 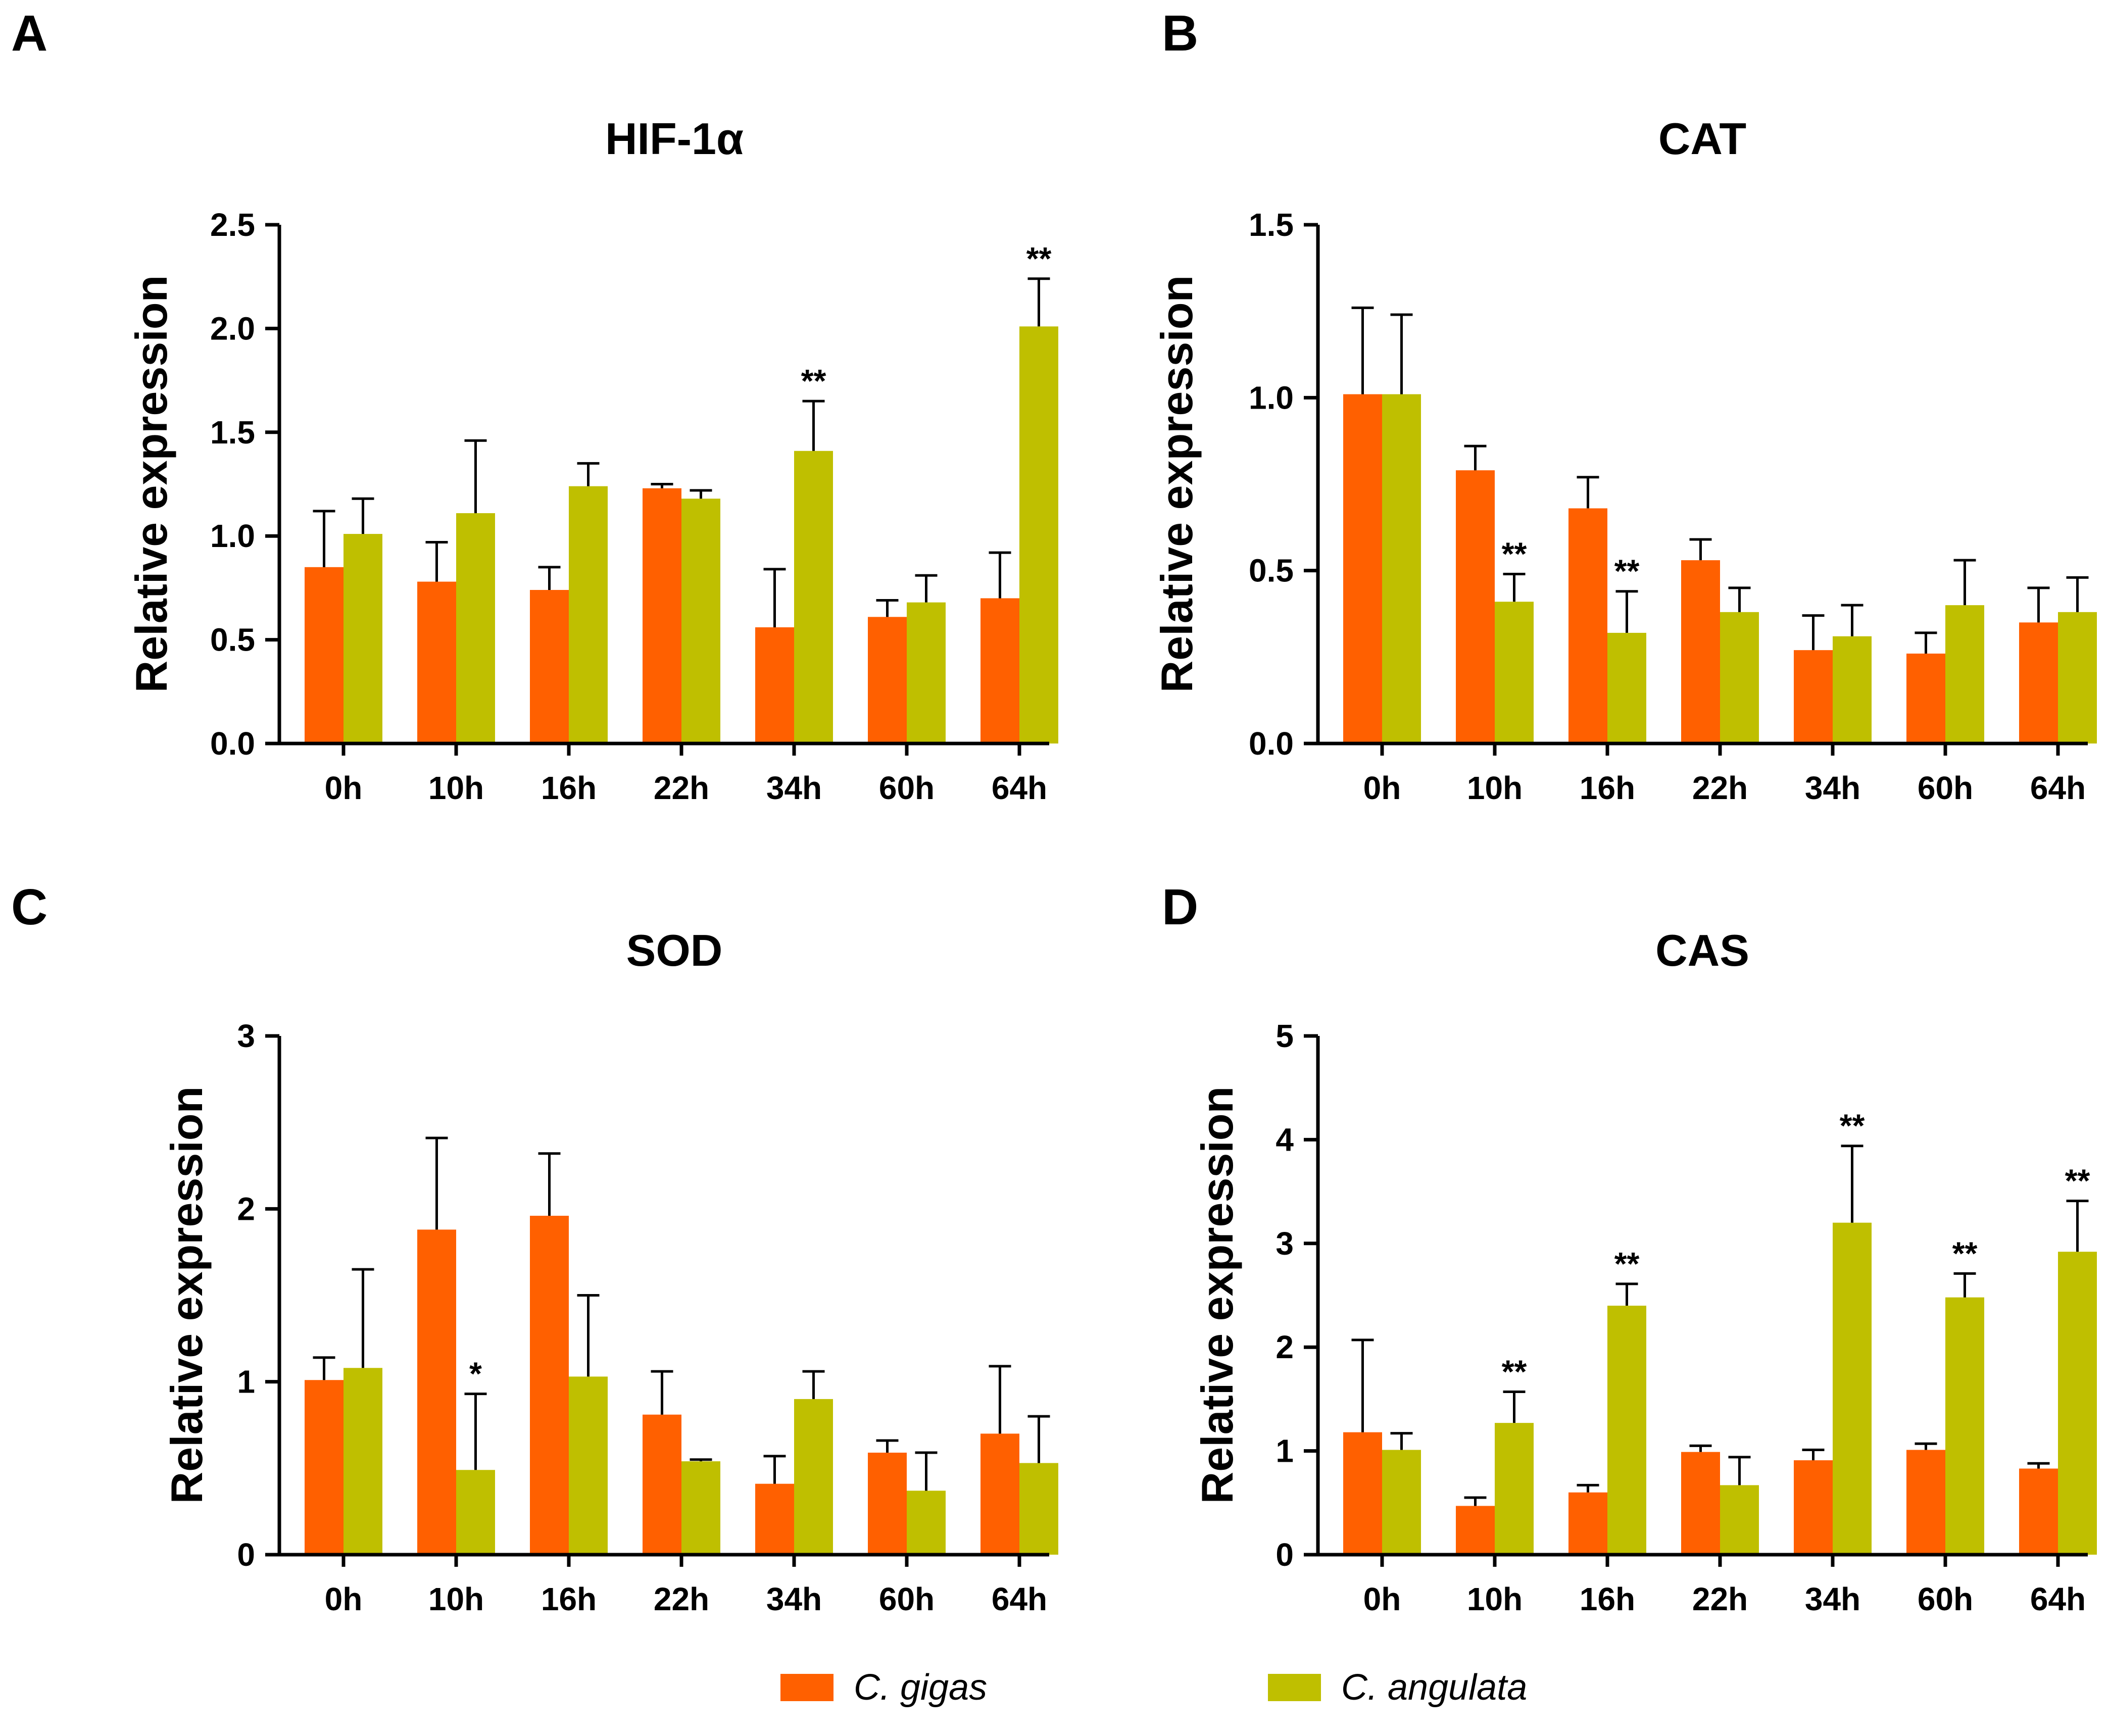 I want to click on y-tick-label-5: 5, so click(x=1285, y=1036).